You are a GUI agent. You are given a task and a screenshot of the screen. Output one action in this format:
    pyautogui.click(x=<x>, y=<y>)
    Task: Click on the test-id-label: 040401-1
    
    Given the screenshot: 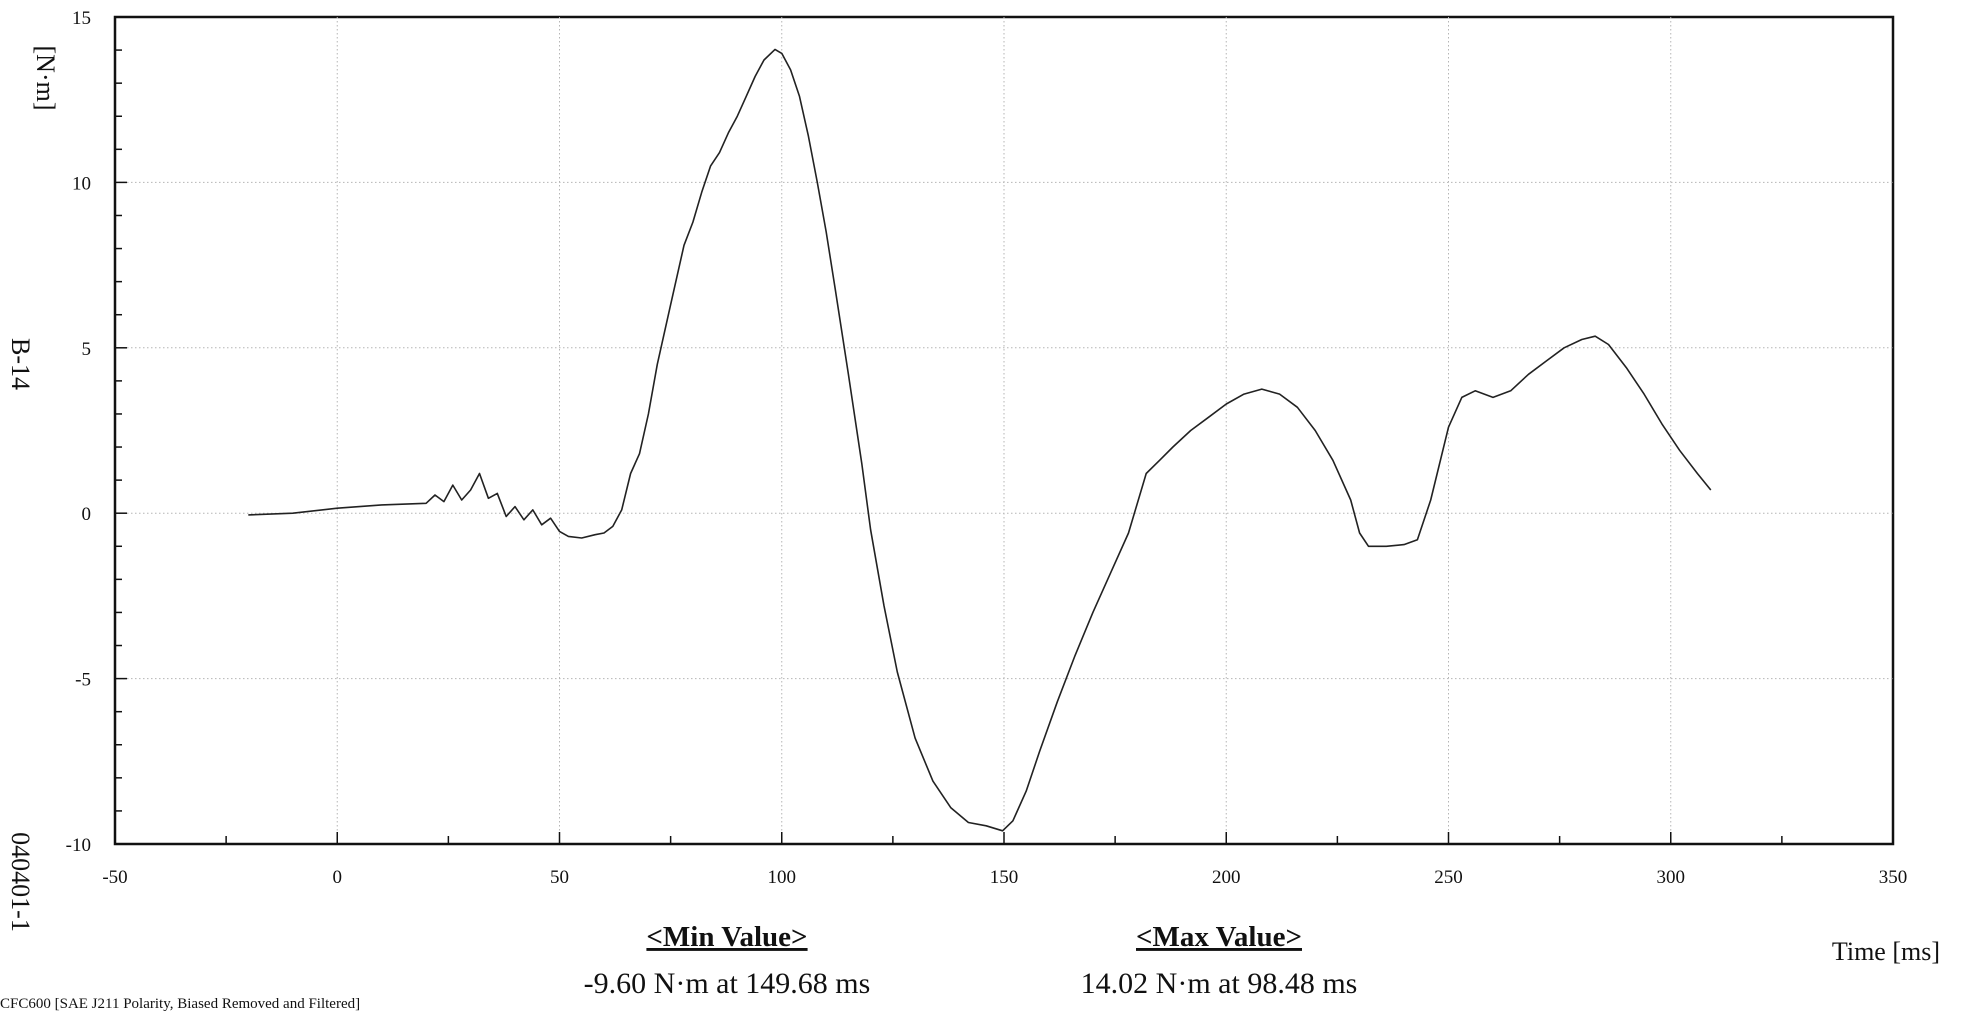 What is the action you would take?
    pyautogui.click(x=20, y=882)
    